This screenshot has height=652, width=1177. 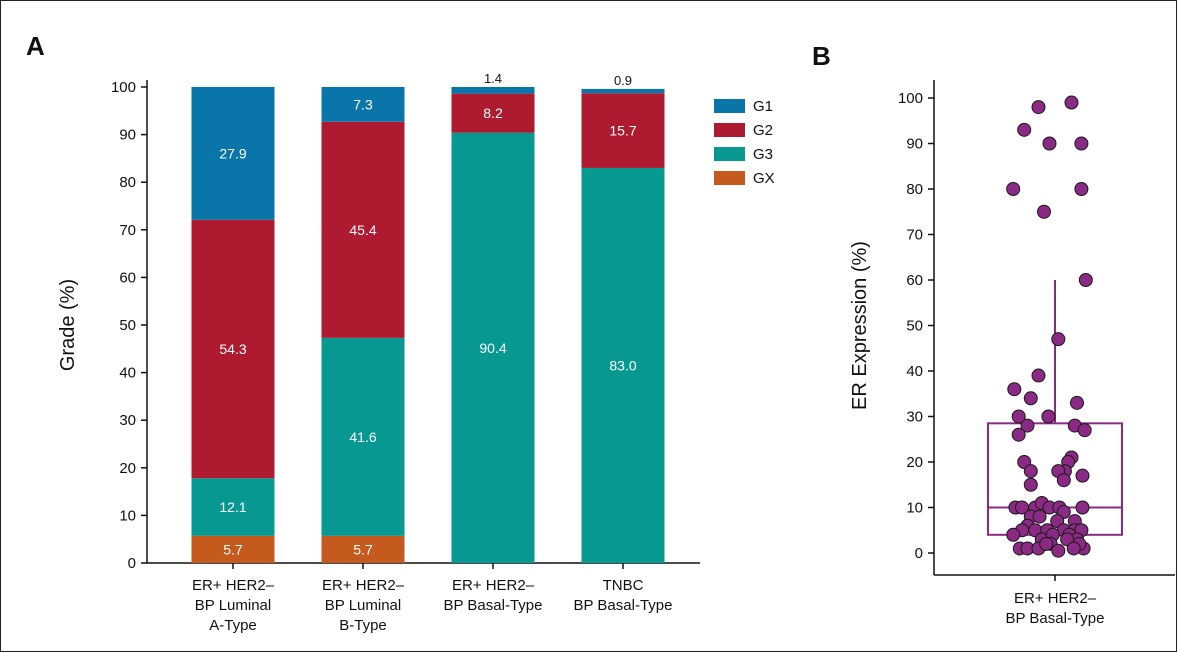 I want to click on legend-label: G1, so click(x=763, y=106).